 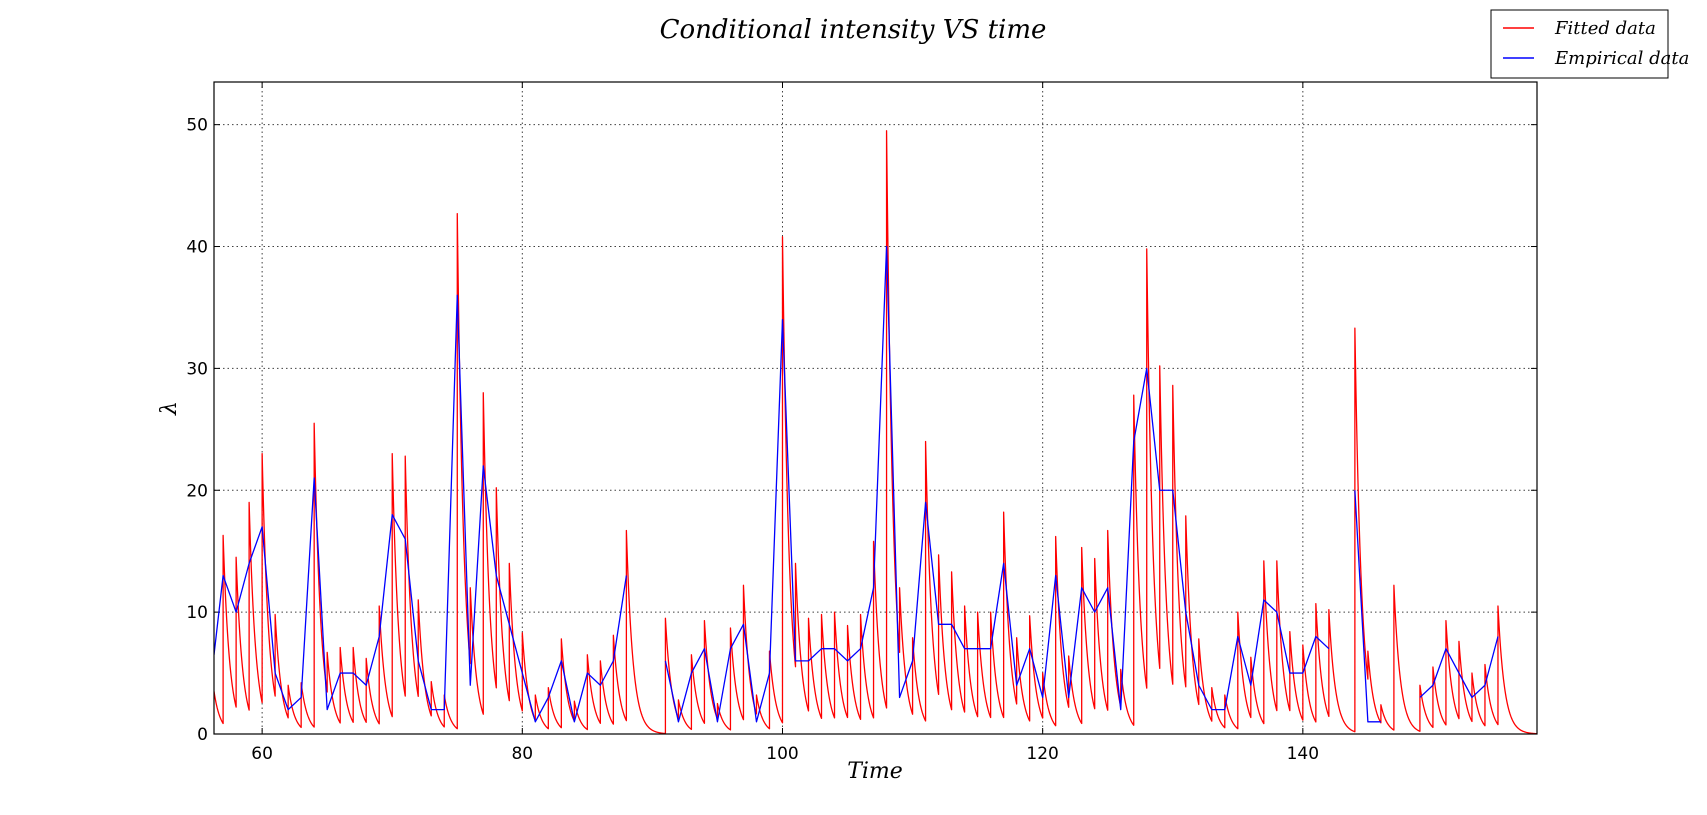 I want to click on x-tick-label: 120, so click(x=1042, y=754).